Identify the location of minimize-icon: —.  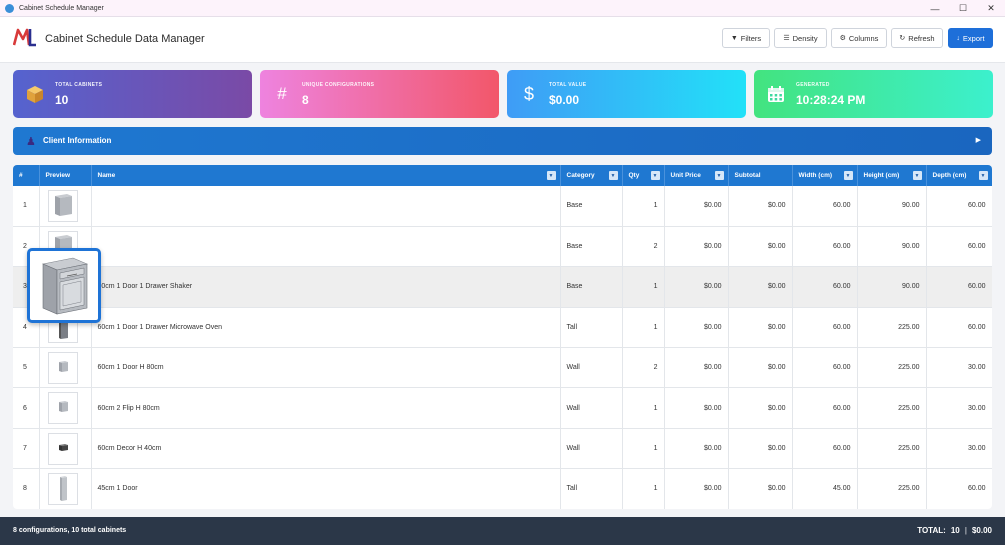
(935, 8).